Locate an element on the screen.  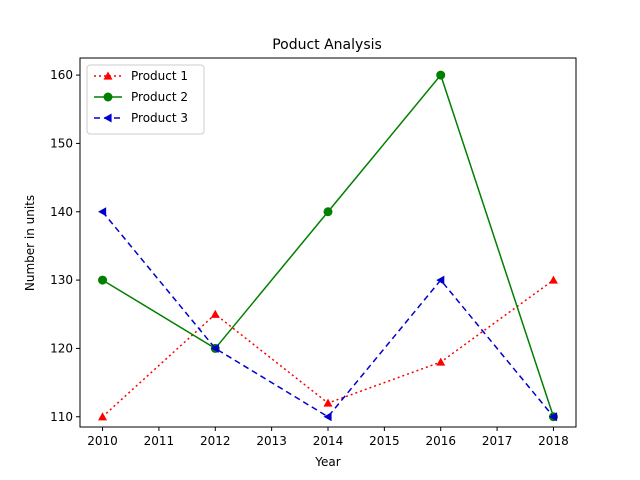
x-tick-label: 2014 is located at coordinates (328, 441).